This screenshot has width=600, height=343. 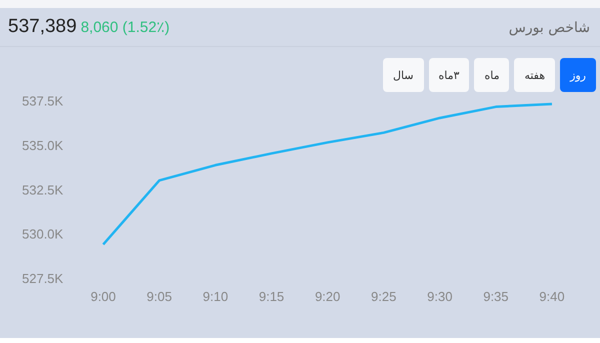 What do you see at coordinates (103, 296) in the screenshot?
I see `x-tick-label: 9:00` at bounding box center [103, 296].